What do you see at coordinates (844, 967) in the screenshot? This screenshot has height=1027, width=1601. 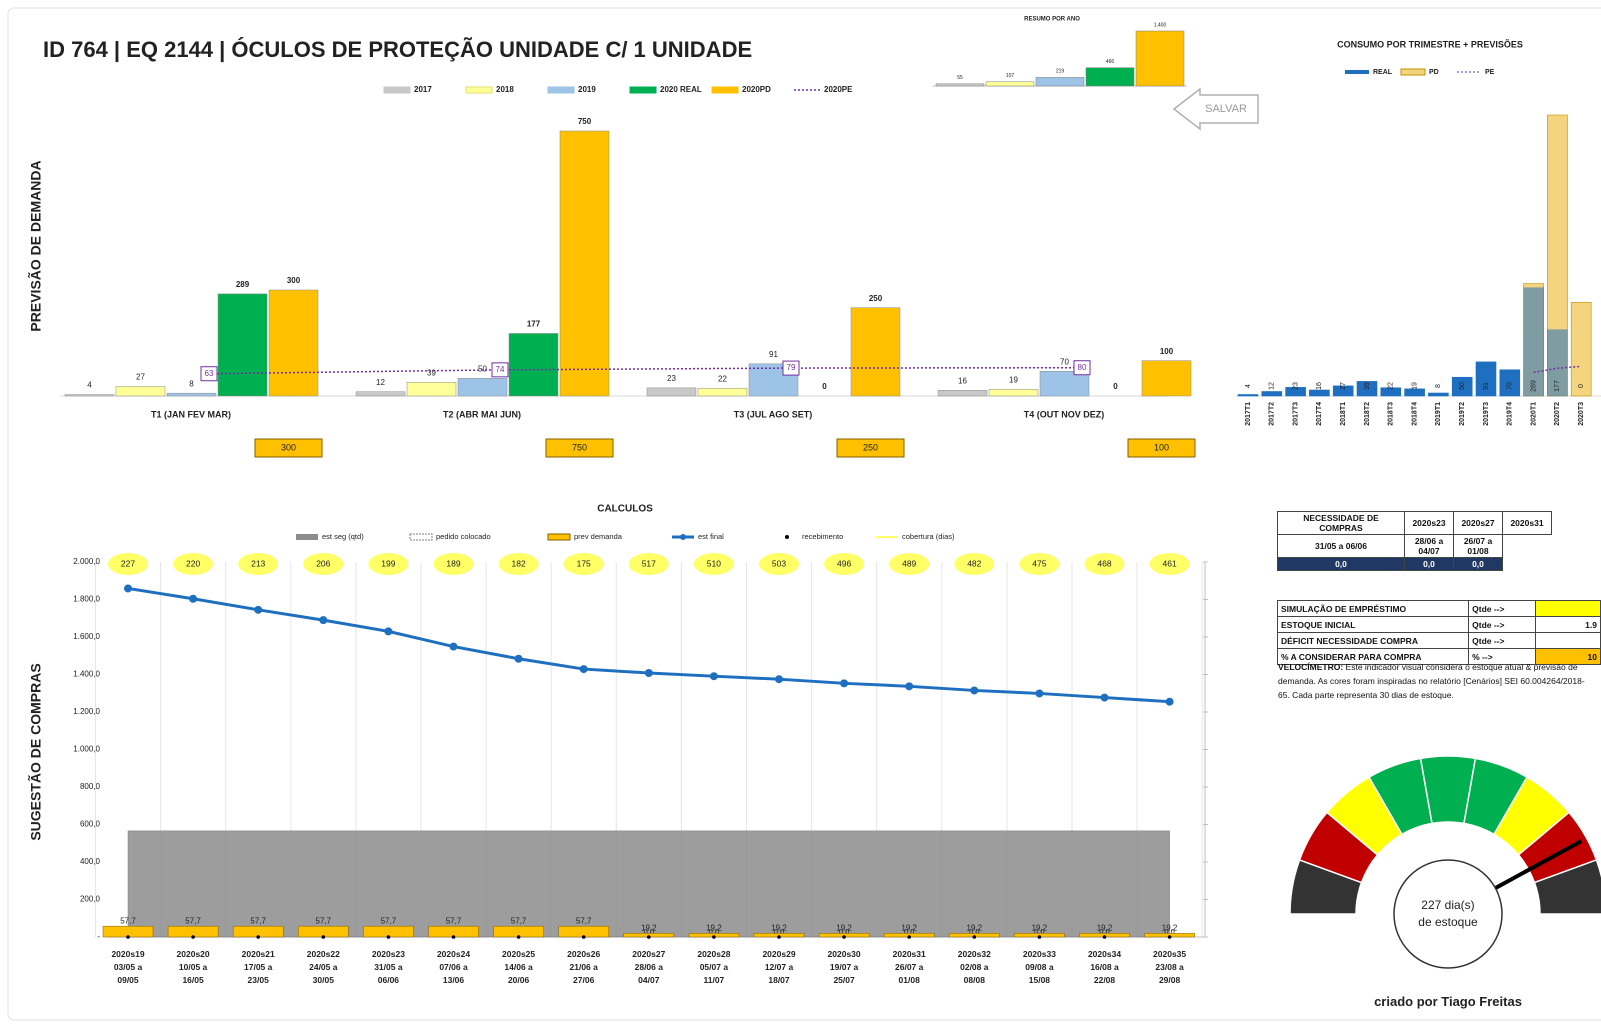 I see `x-tick-label: 2020s30 19/07 a 25/07` at bounding box center [844, 967].